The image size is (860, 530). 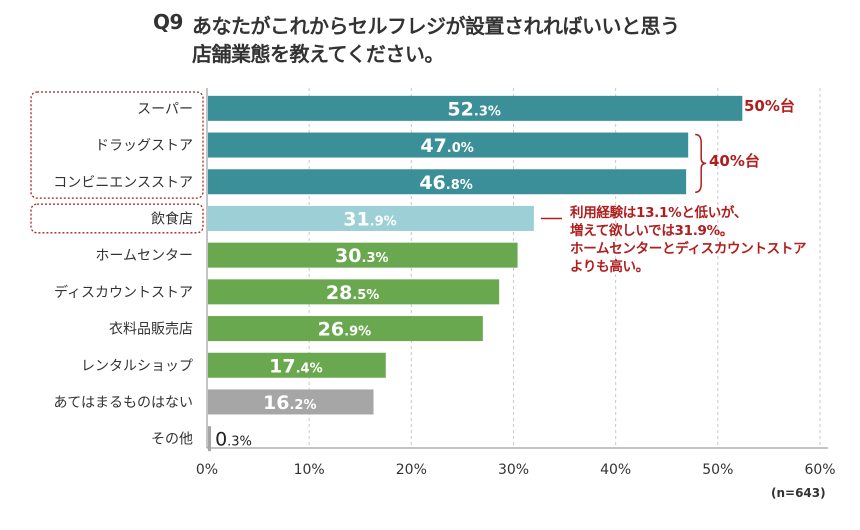 What do you see at coordinates (411, 470) in the screenshot?
I see `x-tick-label: 20%` at bounding box center [411, 470].